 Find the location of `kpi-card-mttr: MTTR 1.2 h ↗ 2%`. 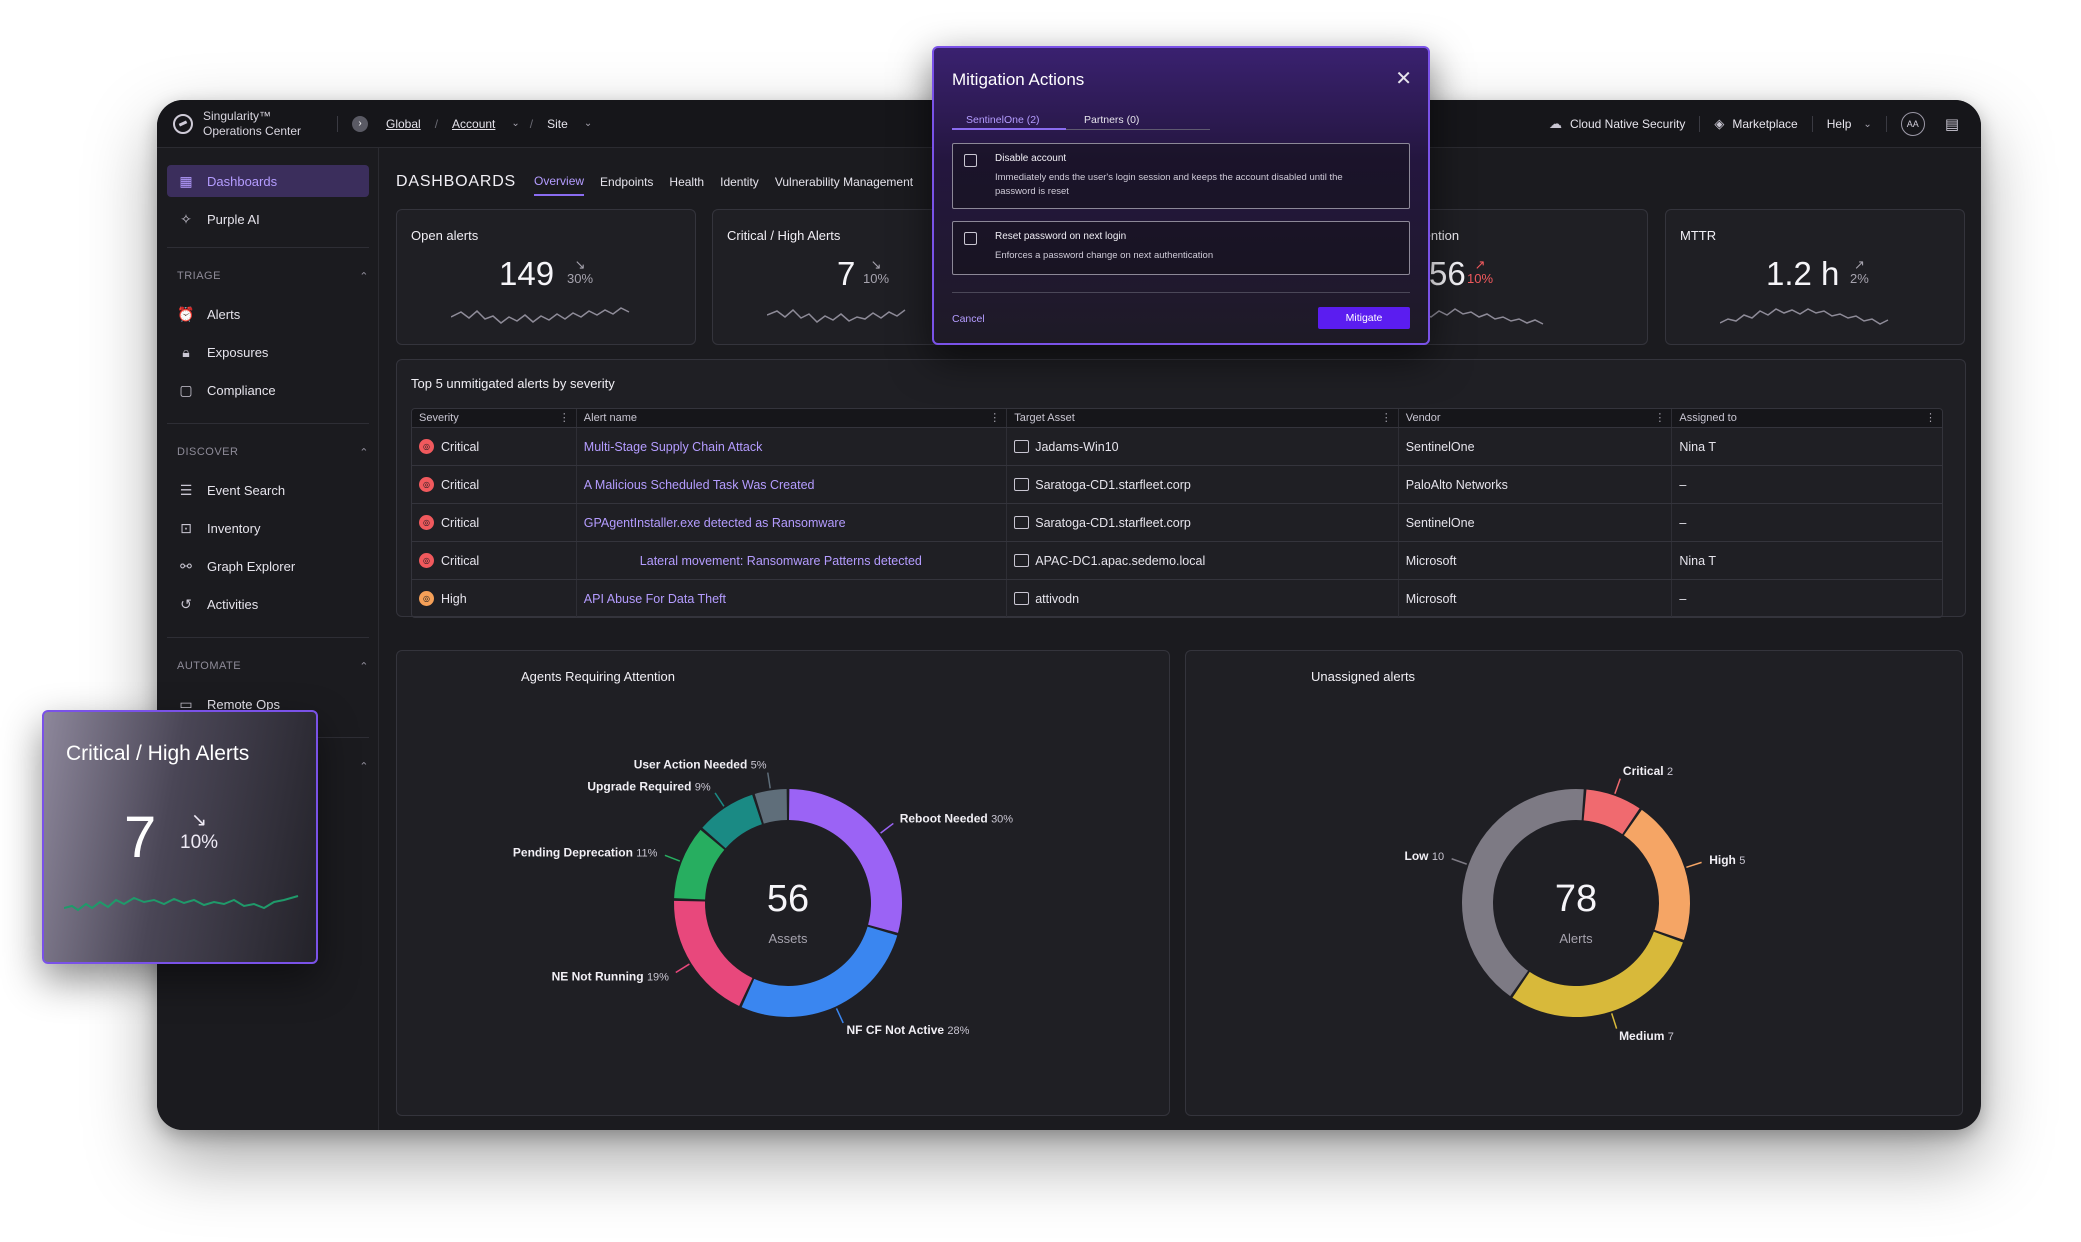

kpi-card-mttr: MTTR 1.2 h ↗ 2% is located at coordinates (1815, 277).